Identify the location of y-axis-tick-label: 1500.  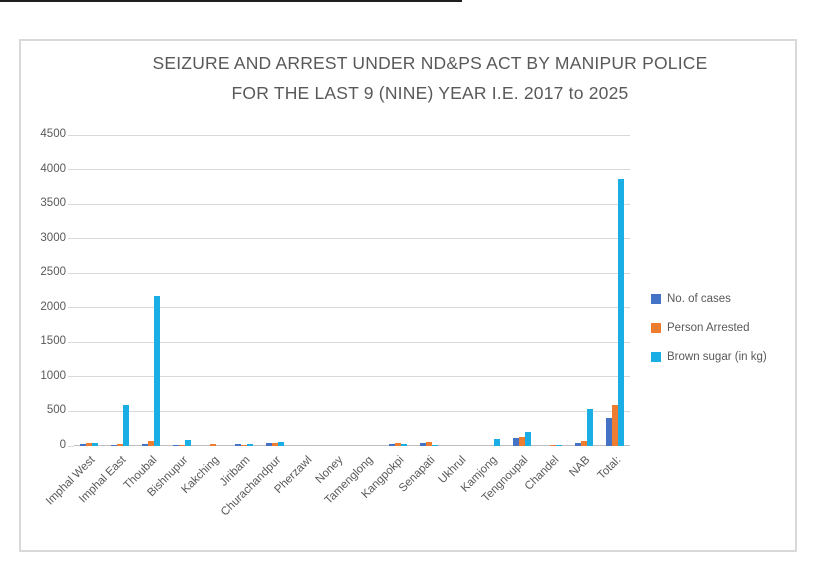
(53, 341).